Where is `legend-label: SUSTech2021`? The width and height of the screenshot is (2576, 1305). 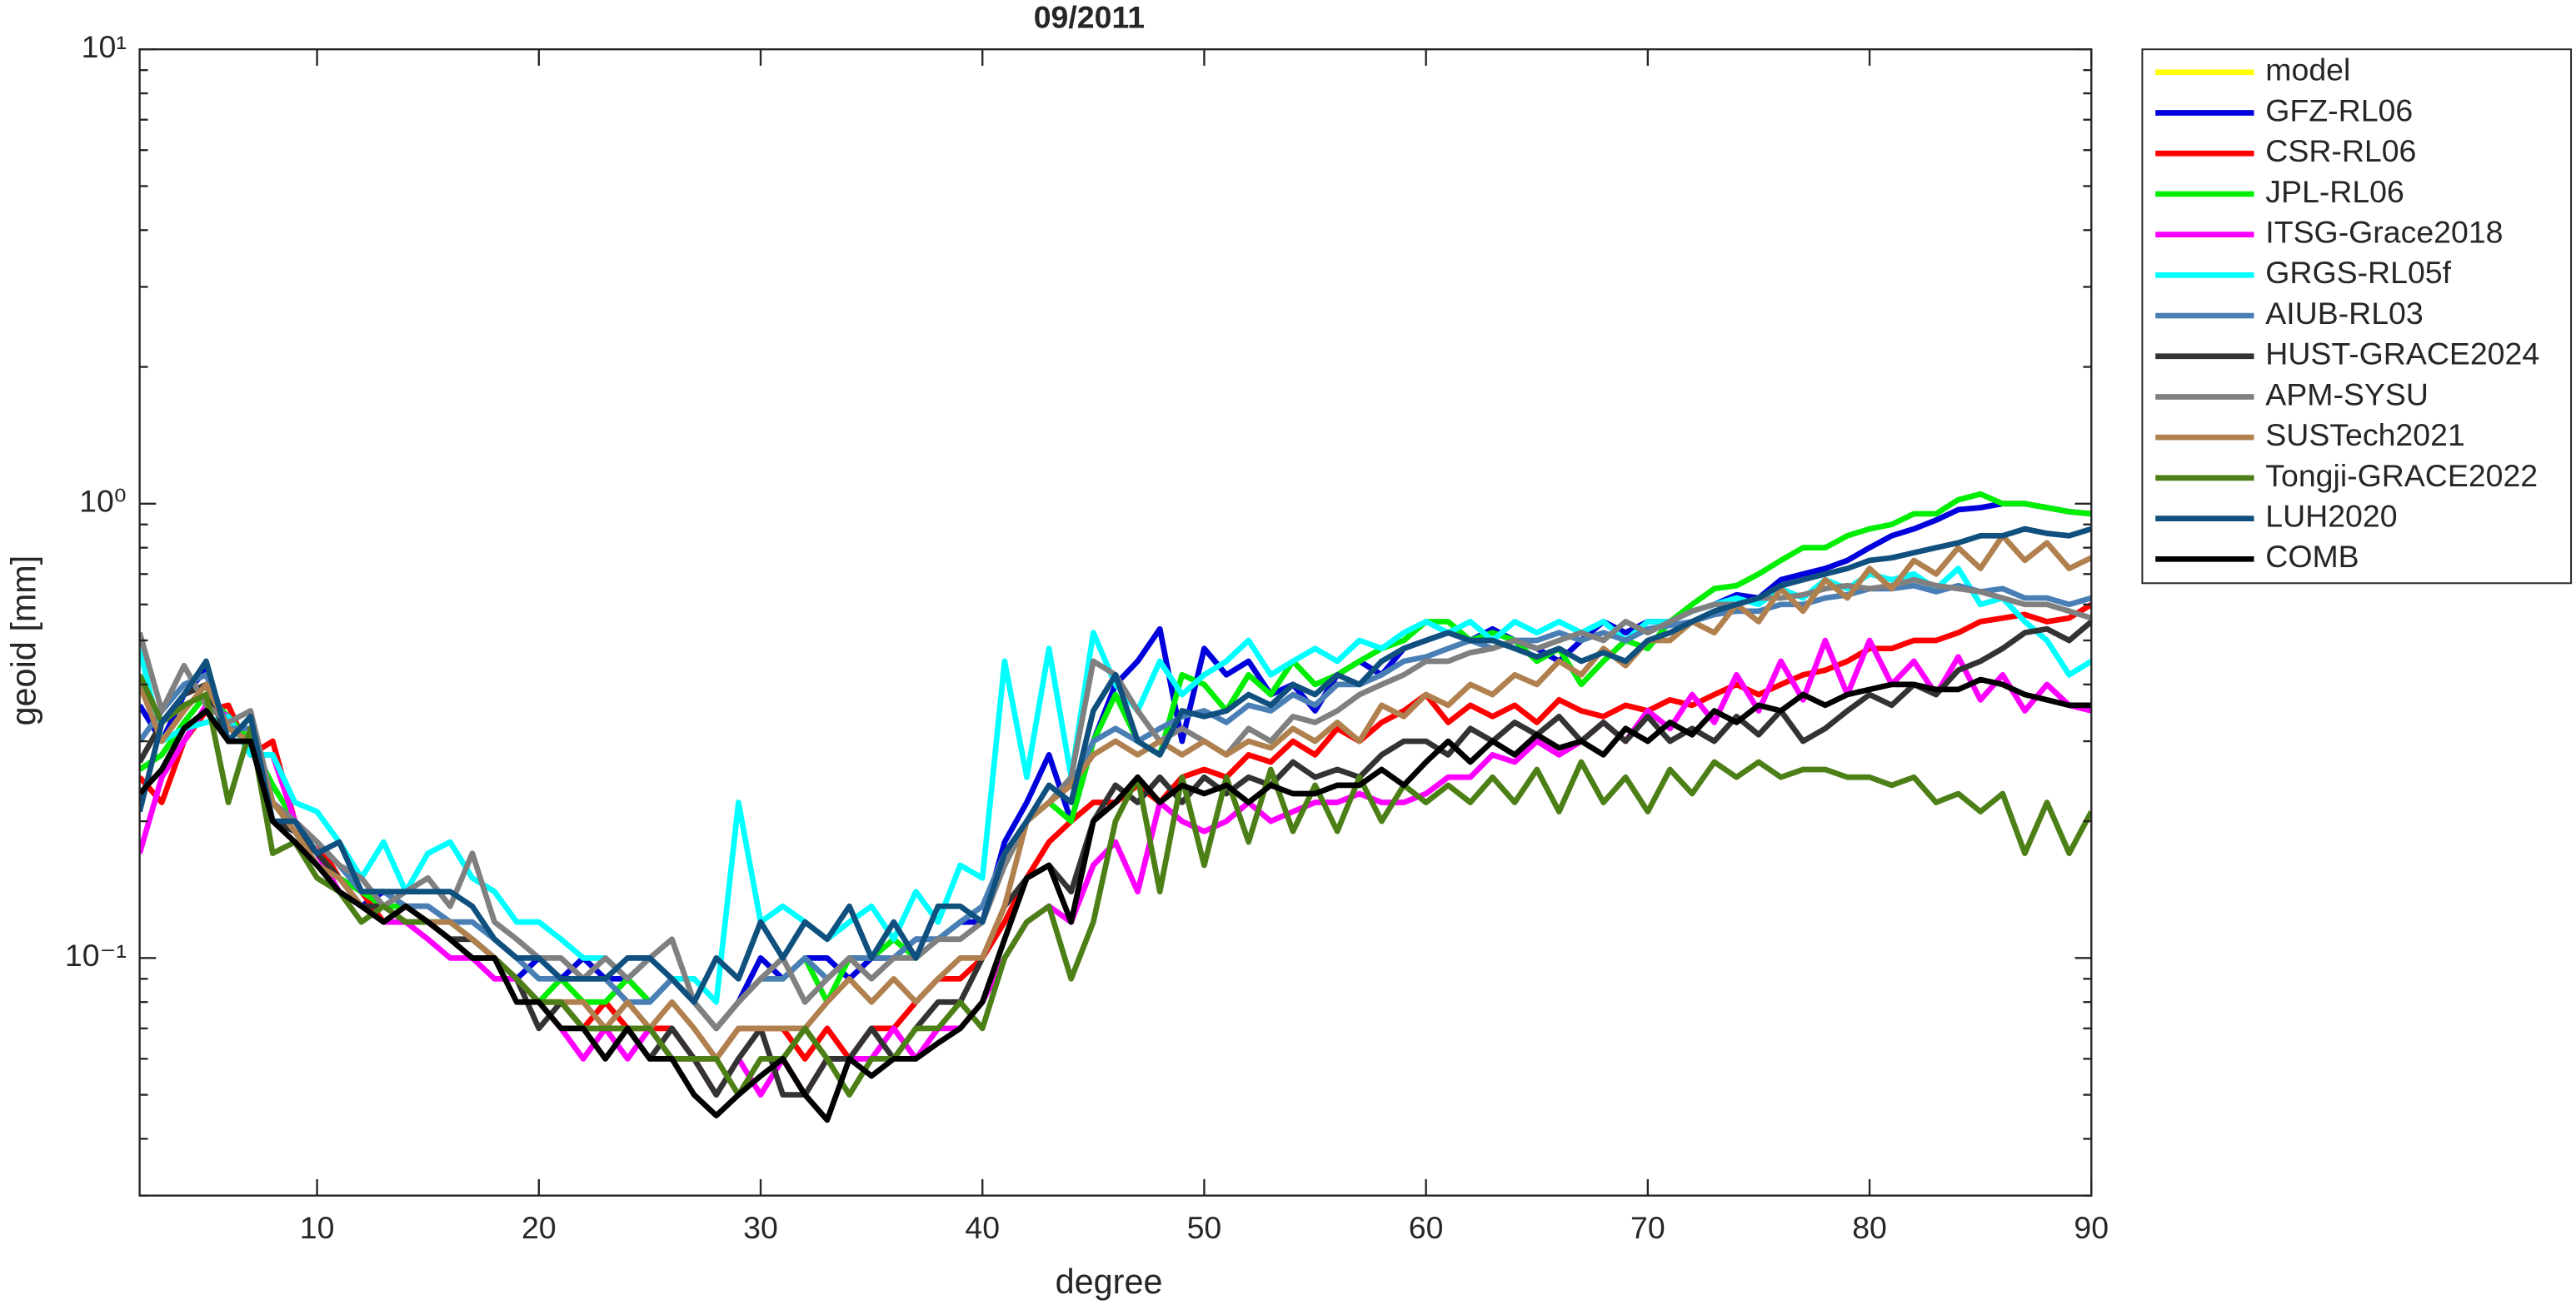 legend-label: SUSTech2021 is located at coordinates (2364, 434).